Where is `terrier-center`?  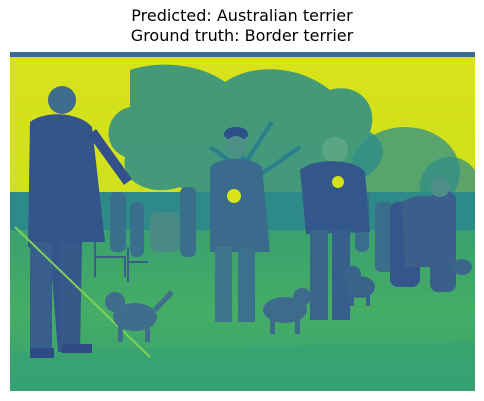
terrier-center is located at coordinates (287, 311).